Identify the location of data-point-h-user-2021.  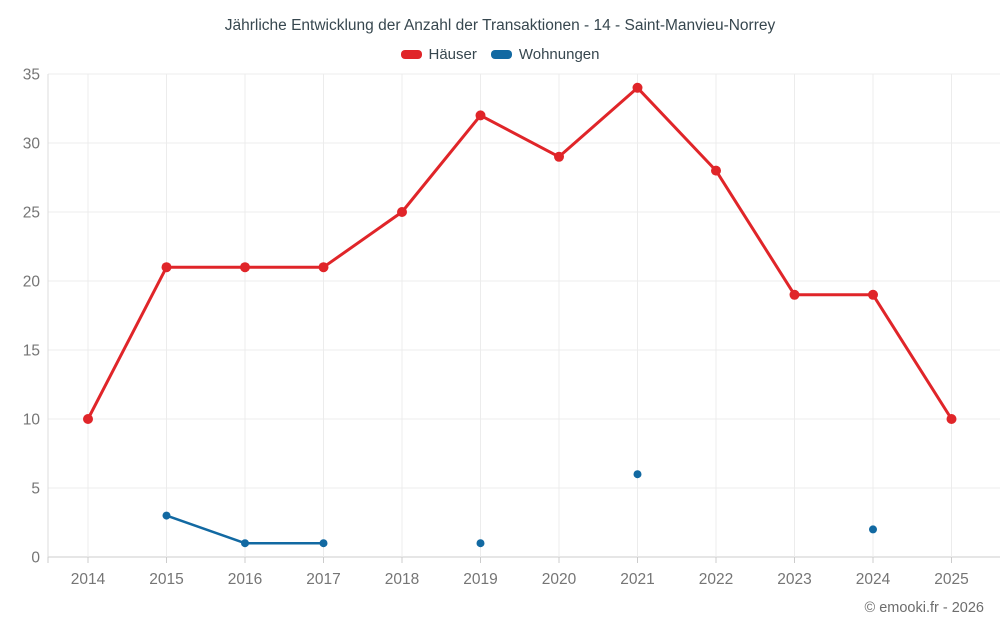
(637, 87).